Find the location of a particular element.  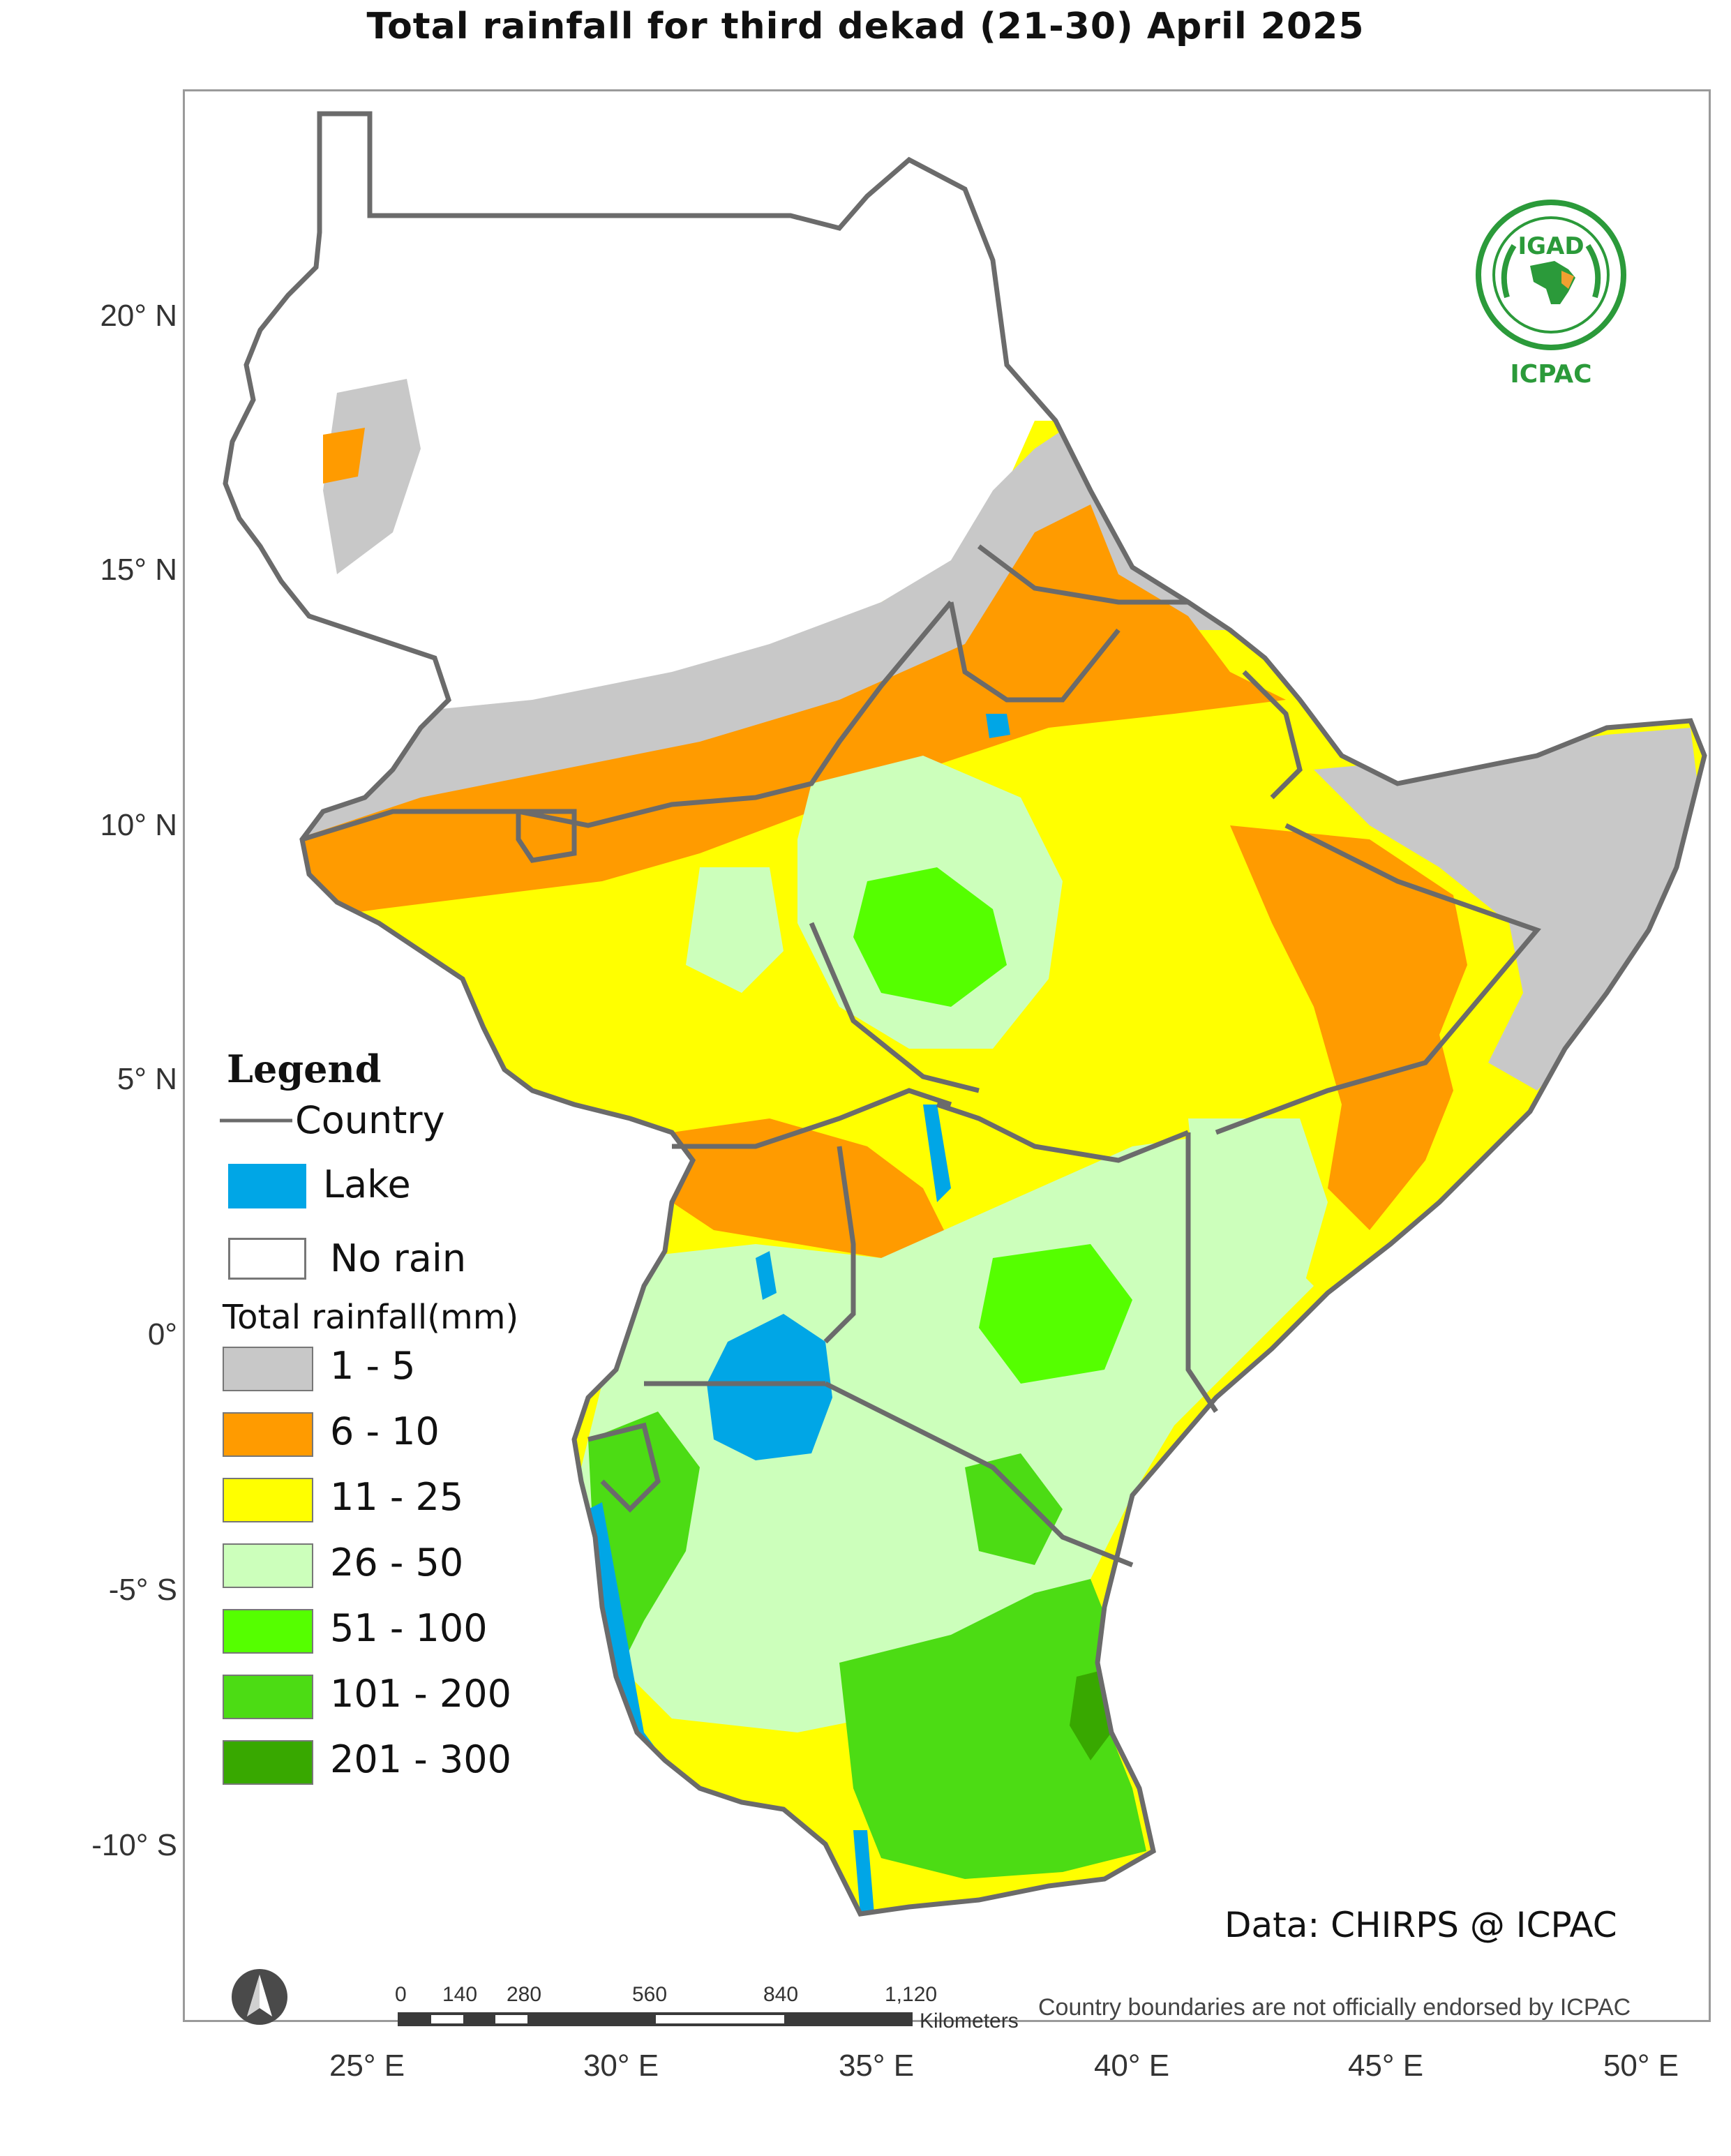

lat-label-5s: -5° S is located at coordinates (142, 1590).